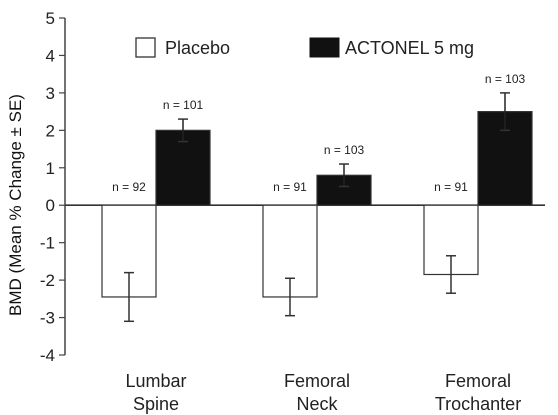 This screenshot has height=415, width=558. I want to click on n-label: n = 92, so click(129, 187).